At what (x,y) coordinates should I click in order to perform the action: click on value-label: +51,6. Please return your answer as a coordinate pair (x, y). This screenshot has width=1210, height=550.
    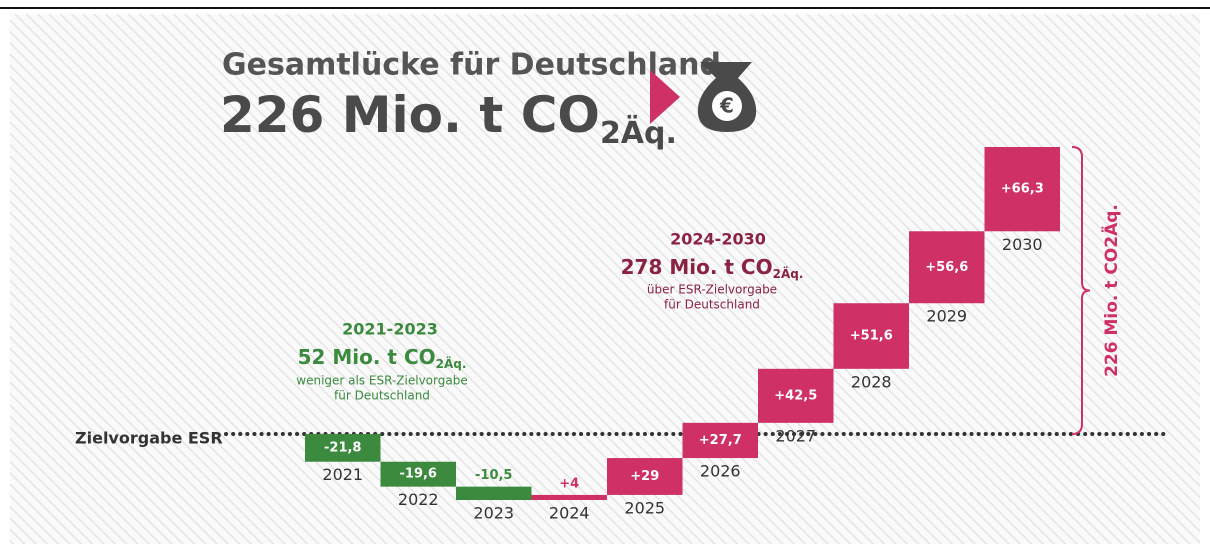
    Looking at the image, I should click on (871, 336).